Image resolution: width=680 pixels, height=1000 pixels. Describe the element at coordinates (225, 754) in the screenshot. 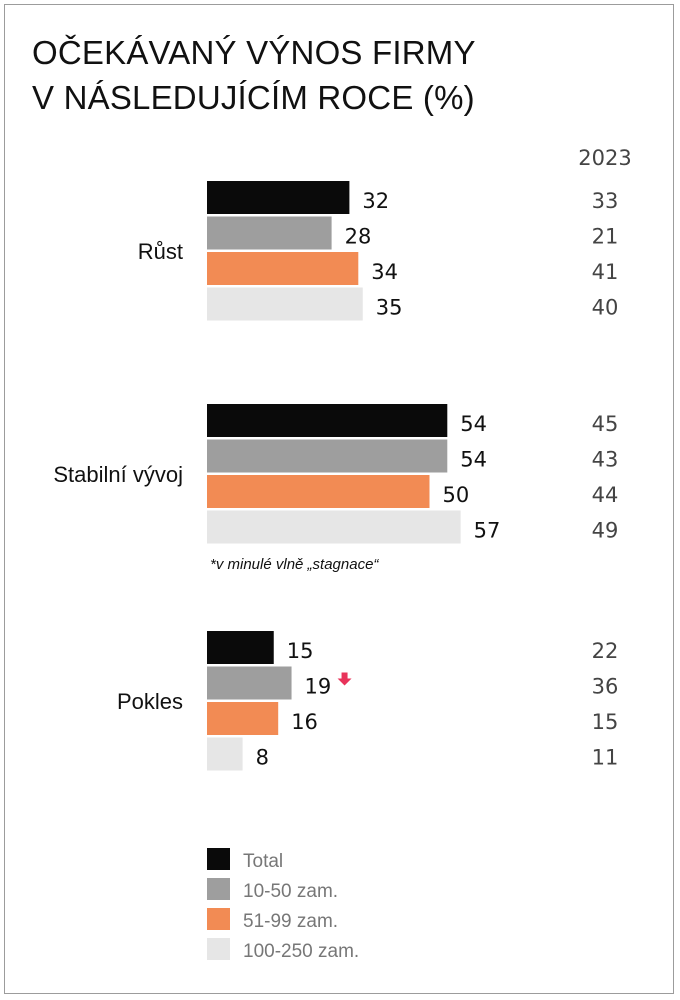

I see `bar-pokles-100-250-zam` at that location.